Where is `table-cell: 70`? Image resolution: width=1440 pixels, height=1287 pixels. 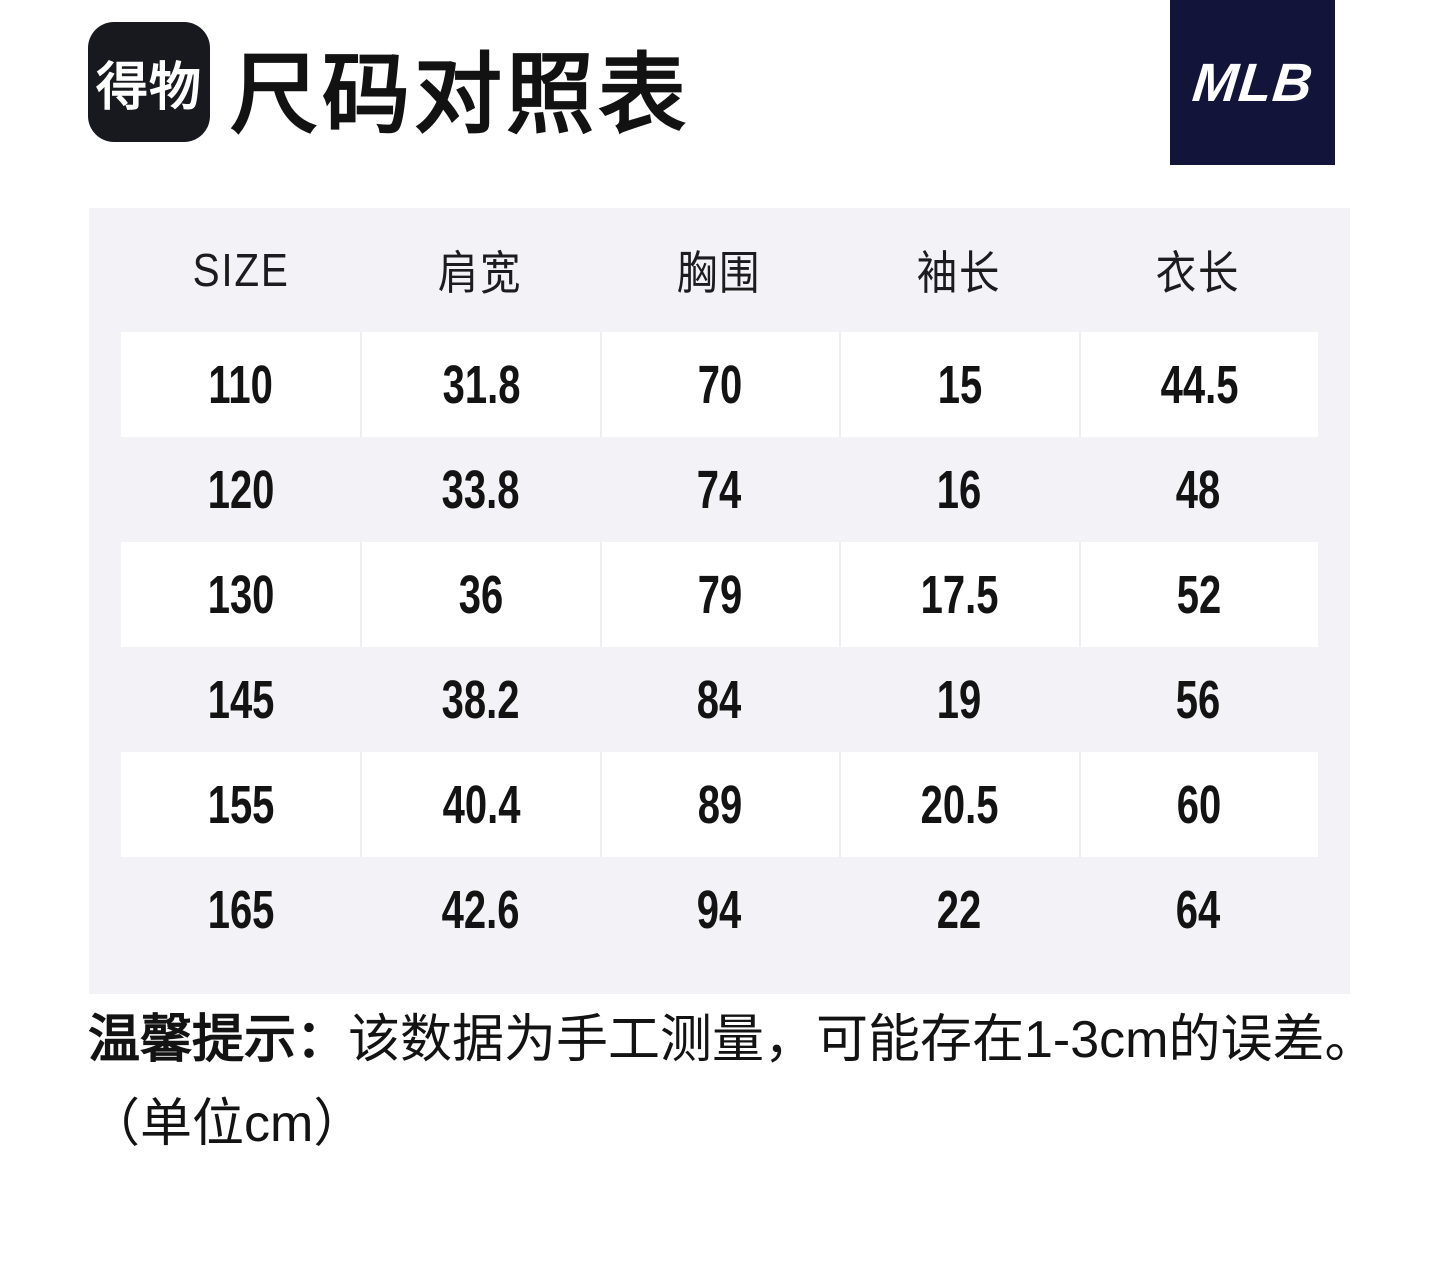 table-cell: 70 is located at coordinates (719, 384).